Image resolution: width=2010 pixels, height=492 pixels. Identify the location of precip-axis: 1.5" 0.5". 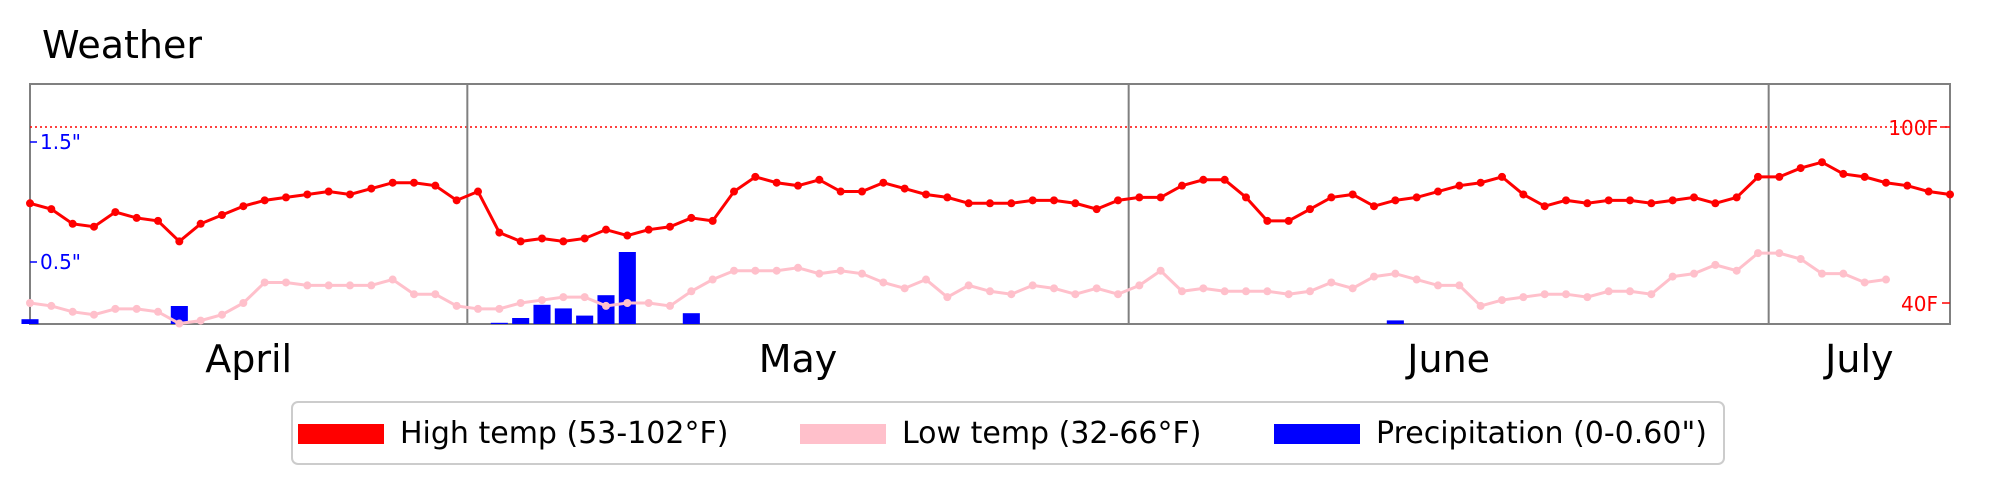
(55, 202).